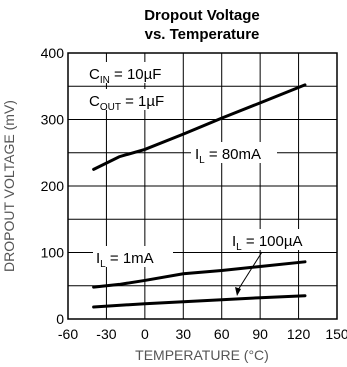 The height and width of the screenshot is (367, 347). I want to click on x-tick-label-6: 120, so click(299, 334).